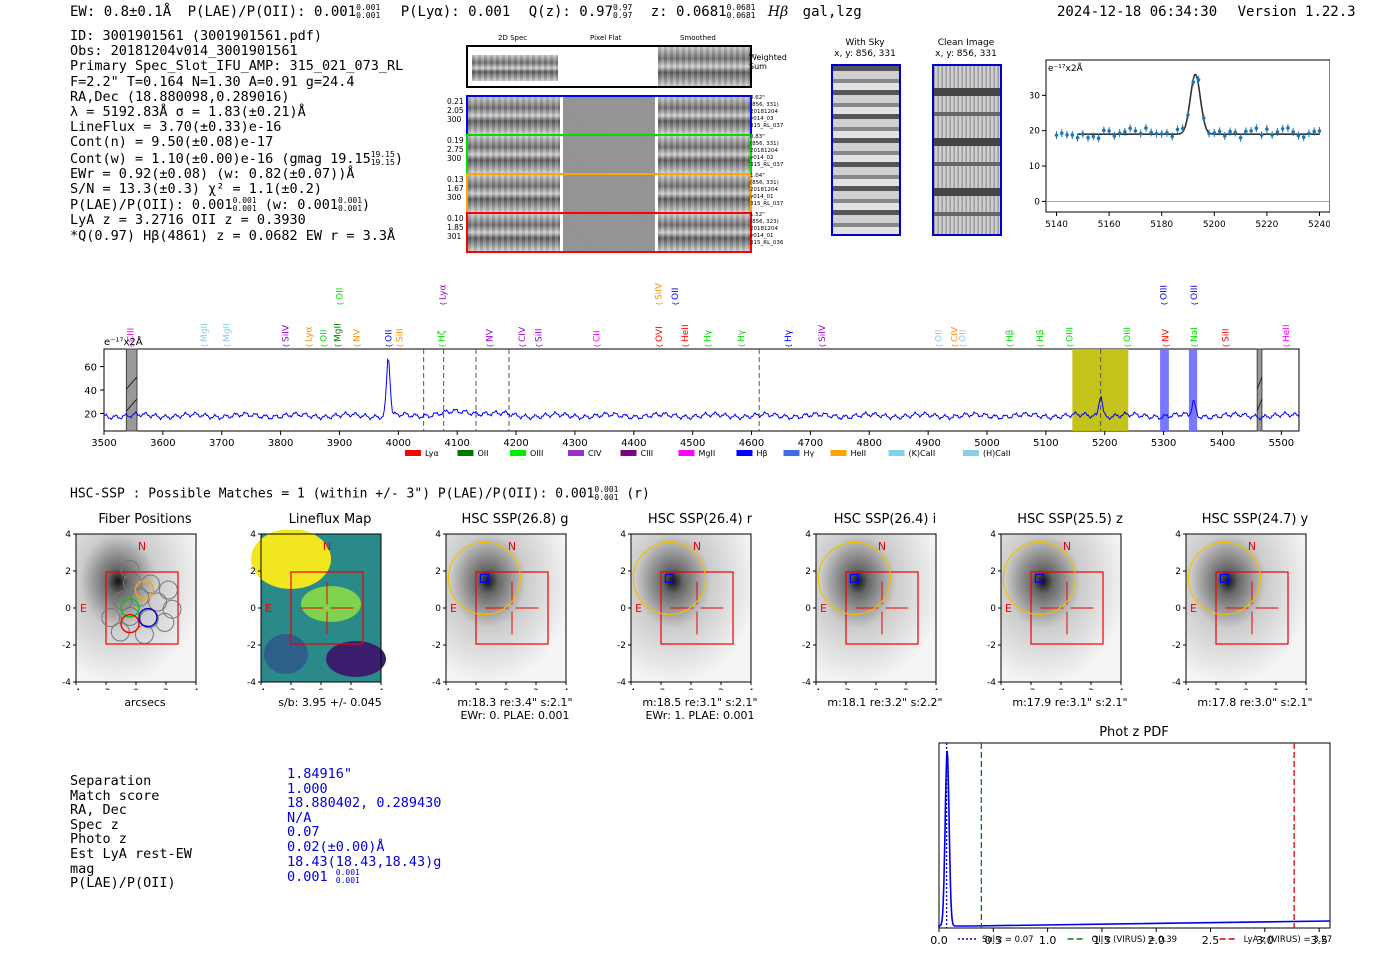 Image resolution: width=1400 pixels, height=953 pixels. What do you see at coordinates (227, 332) in the screenshot?
I see `line-label: MgII` at bounding box center [227, 332].